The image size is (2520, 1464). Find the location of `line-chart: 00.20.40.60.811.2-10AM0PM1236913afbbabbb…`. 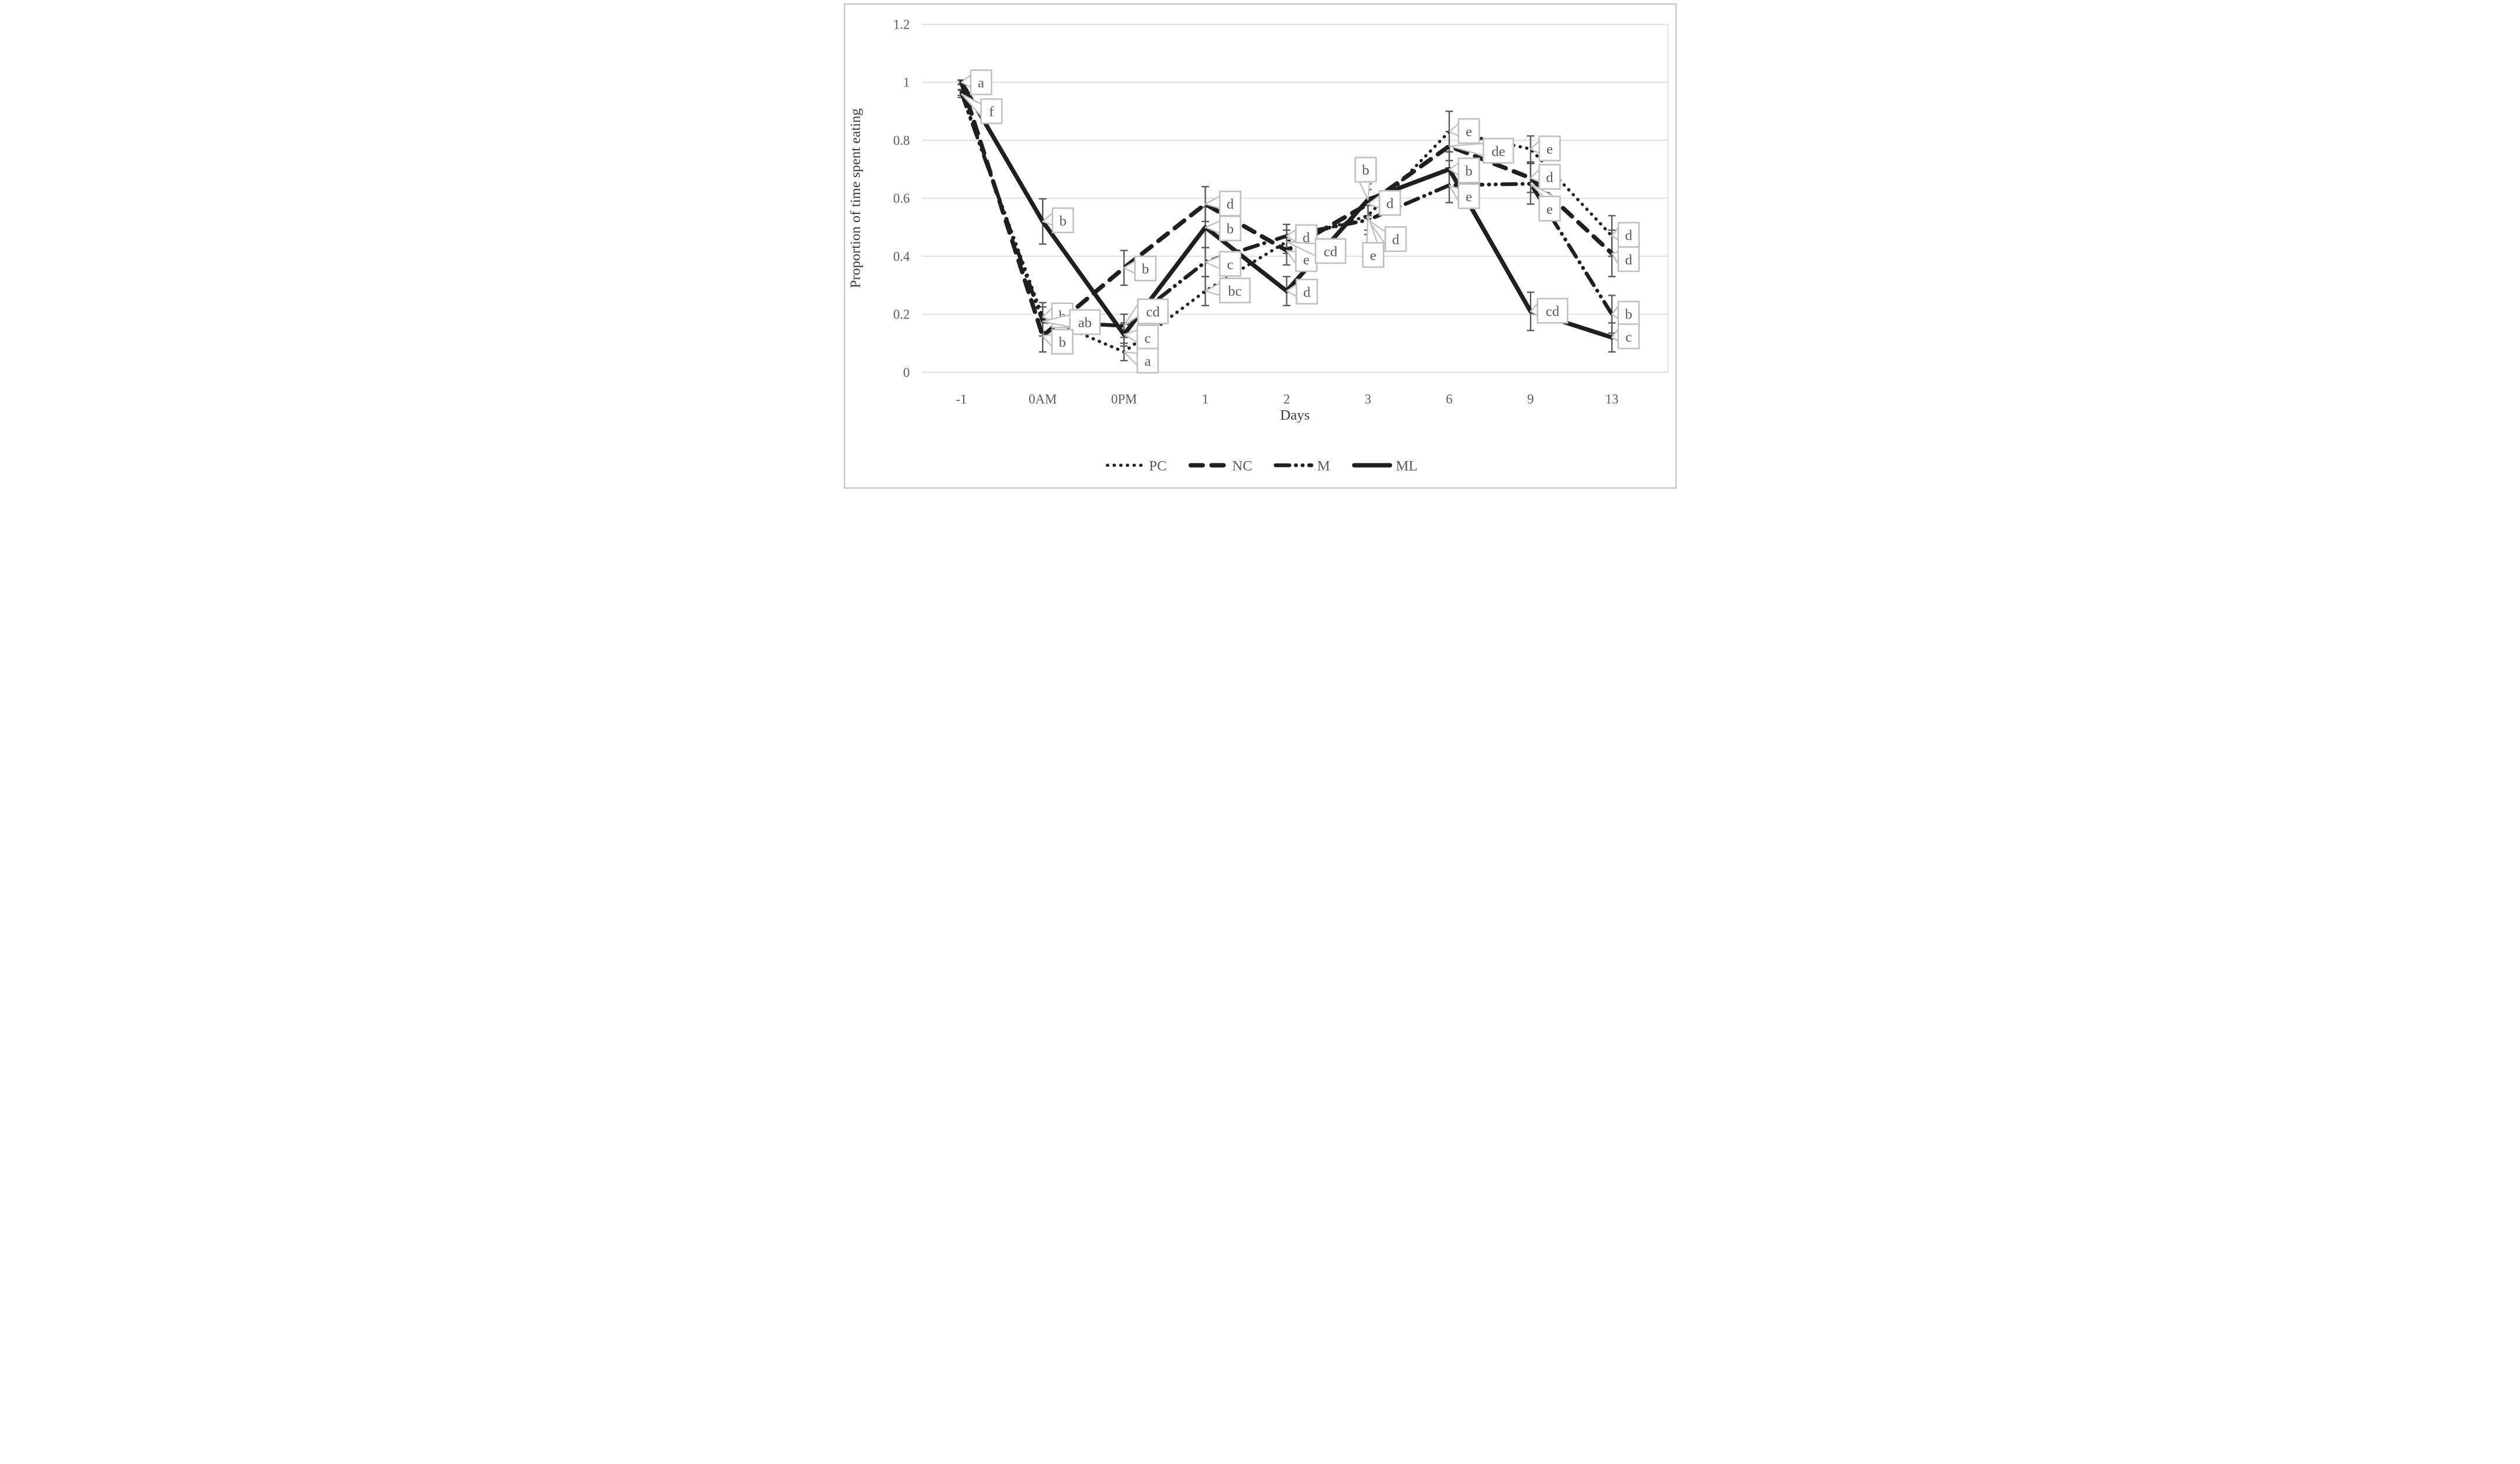

line-chart: 00.20.40.60.811.2-10AM0PM1236913afbbabbb… is located at coordinates (1260, 246).